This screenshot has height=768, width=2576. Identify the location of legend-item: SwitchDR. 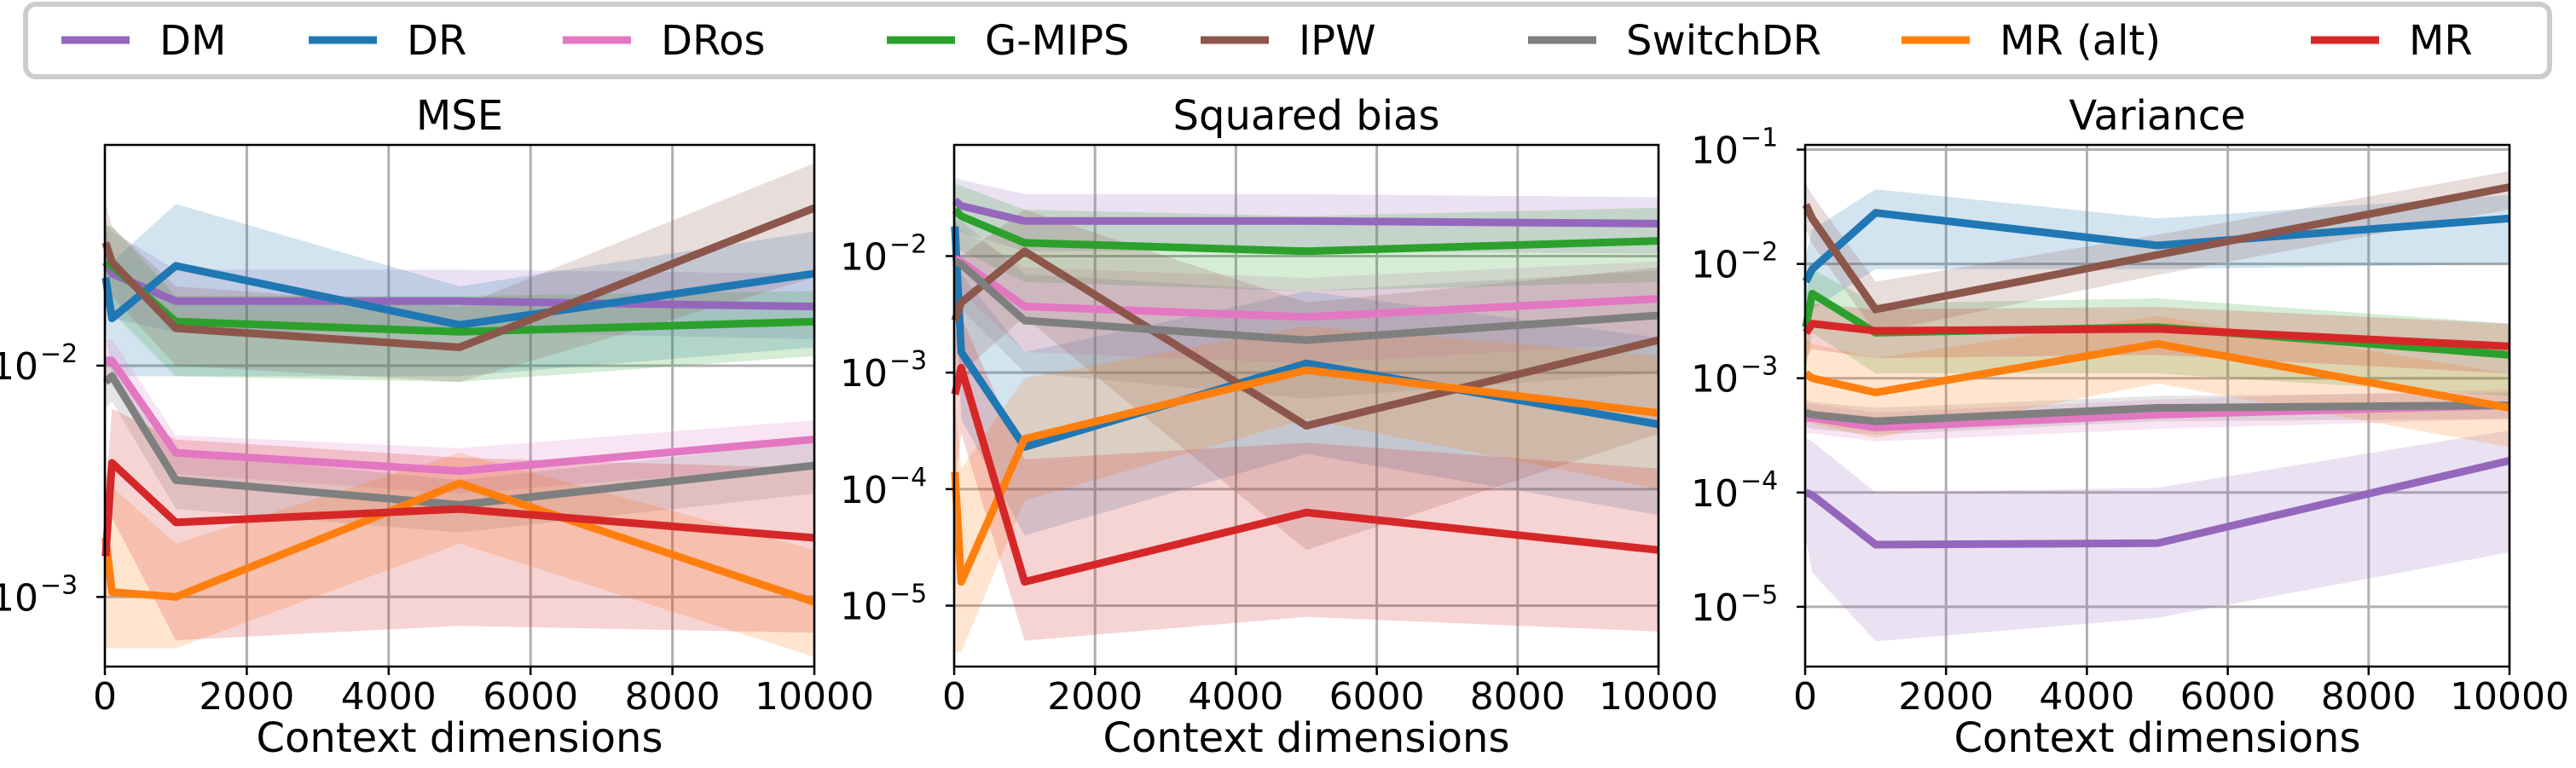
(1674, 41).